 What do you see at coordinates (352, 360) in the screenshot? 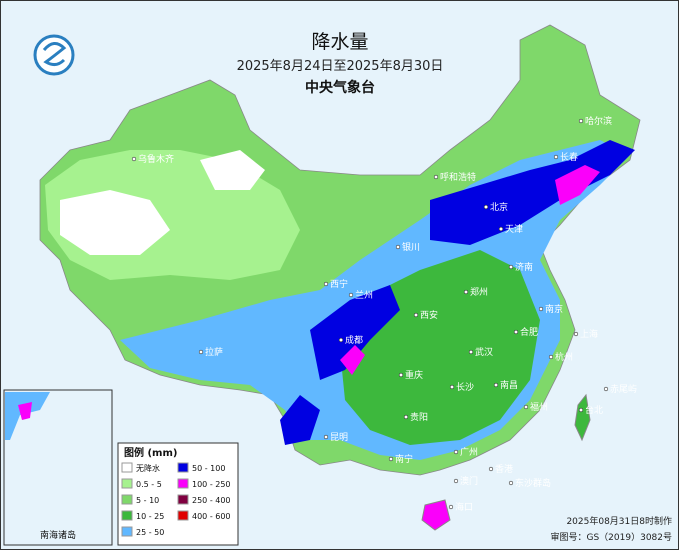
I see `rain-100-250-b` at bounding box center [352, 360].